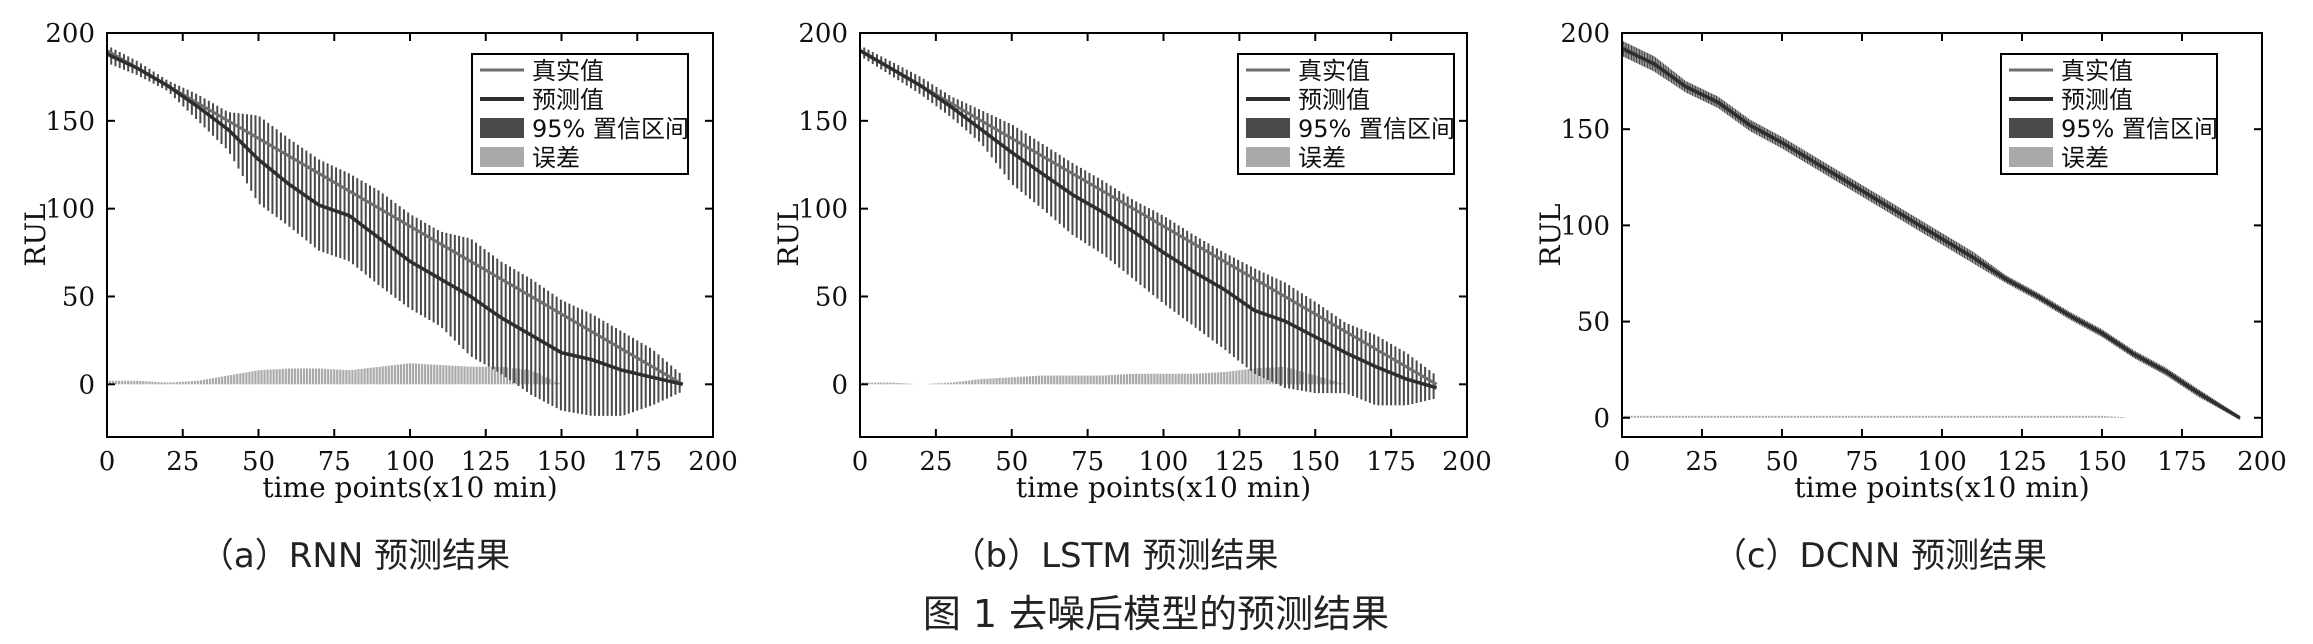  What do you see at coordinates (1156, 614) in the screenshot?
I see `figure-caption: 图 1 去噪后模型的预测结果` at bounding box center [1156, 614].